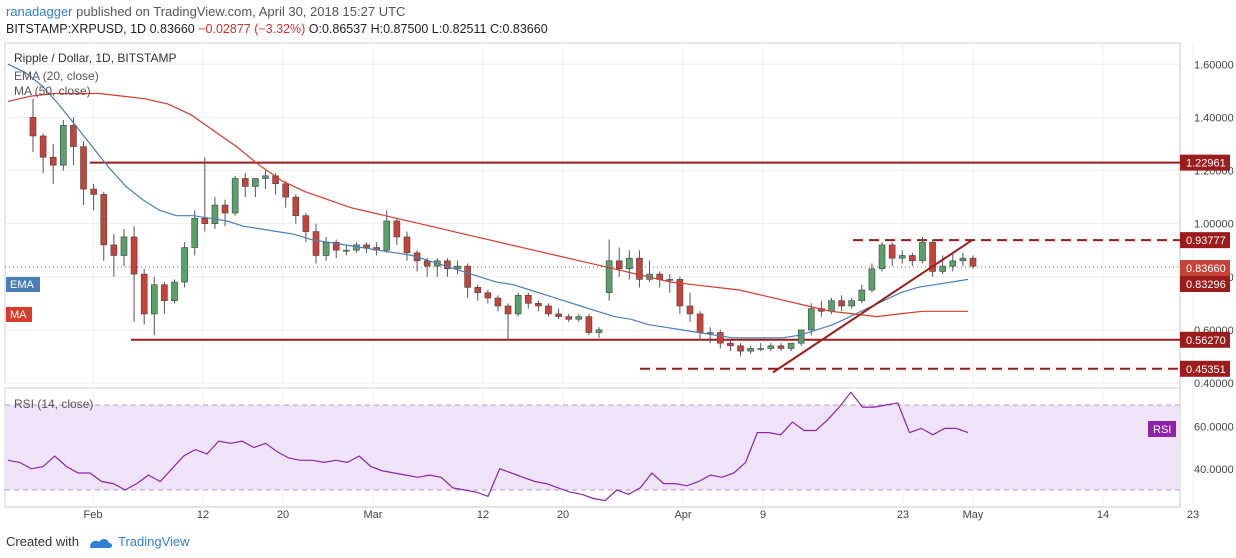 This screenshot has height=558, width=1236. What do you see at coordinates (873, 306) in the screenshot?
I see `ascending-trendline` at bounding box center [873, 306].